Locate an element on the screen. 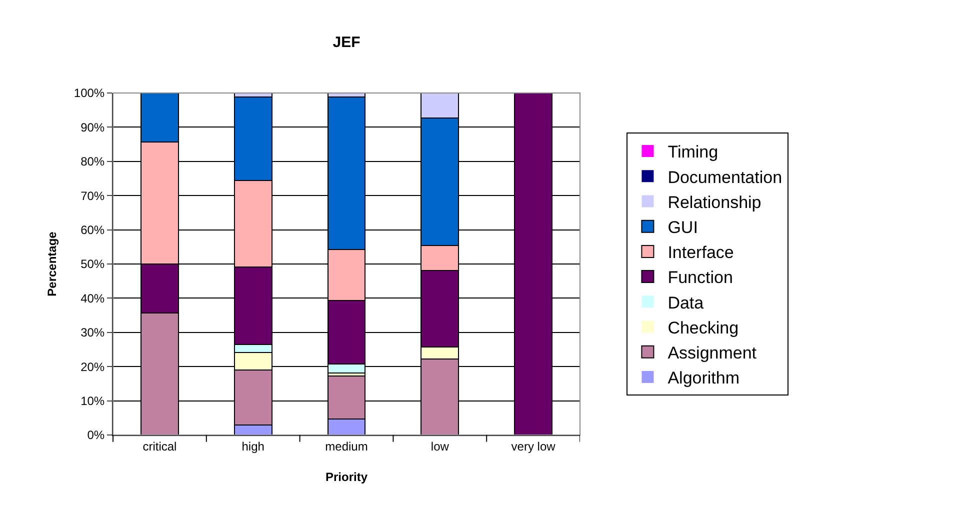  y-tick-label: 100% is located at coordinates (89, 93).